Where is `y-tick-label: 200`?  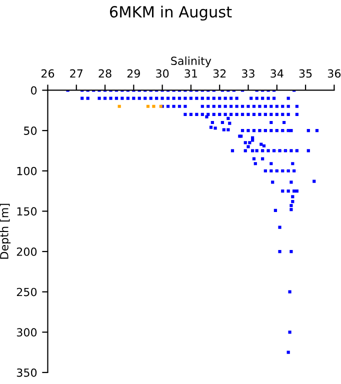 y-tick-label: 200 is located at coordinates (26, 251).